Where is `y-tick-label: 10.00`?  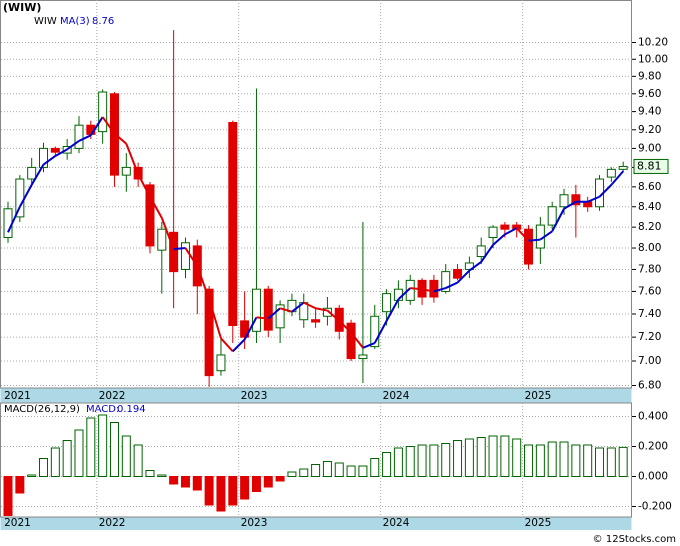
y-tick-label: 10.00 is located at coordinates (653, 59).